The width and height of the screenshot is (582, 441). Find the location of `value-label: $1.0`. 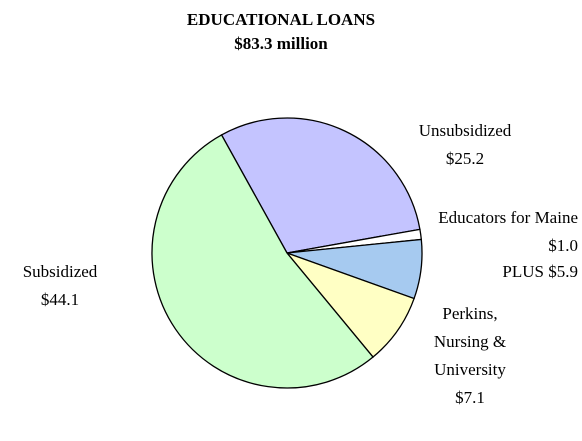

value-label: $1.0 is located at coordinates (563, 245).